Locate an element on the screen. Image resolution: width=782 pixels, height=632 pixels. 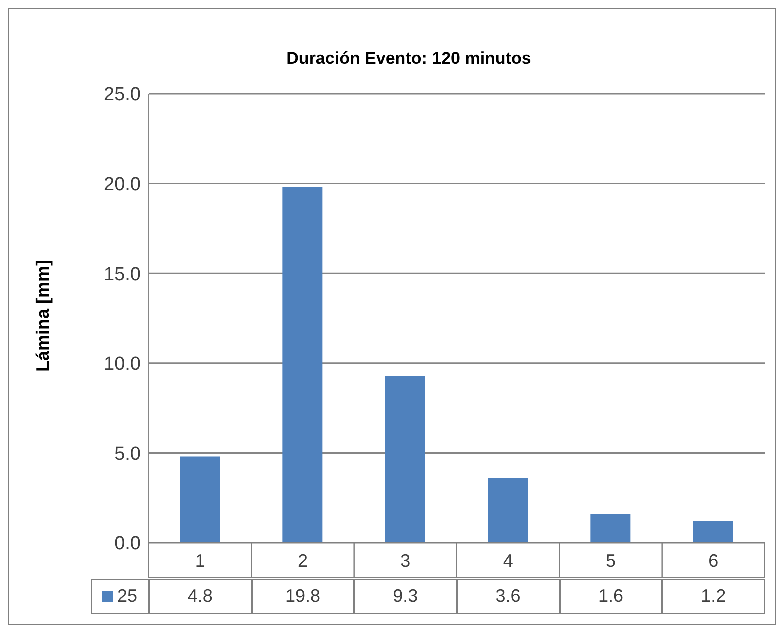
legend-label: 25 is located at coordinates (127, 596).